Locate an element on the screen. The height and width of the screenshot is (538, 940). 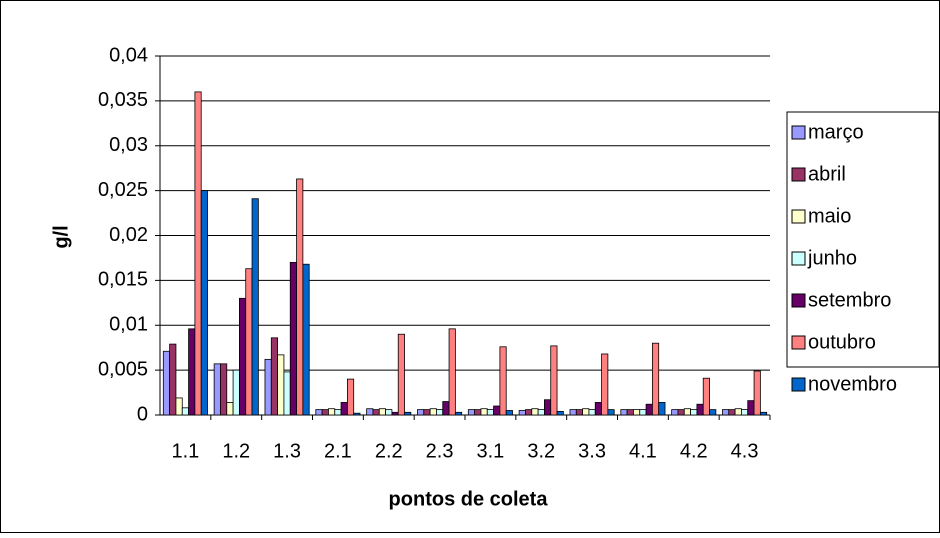
y-tick-label: 0,025 is located at coordinates (123, 190).